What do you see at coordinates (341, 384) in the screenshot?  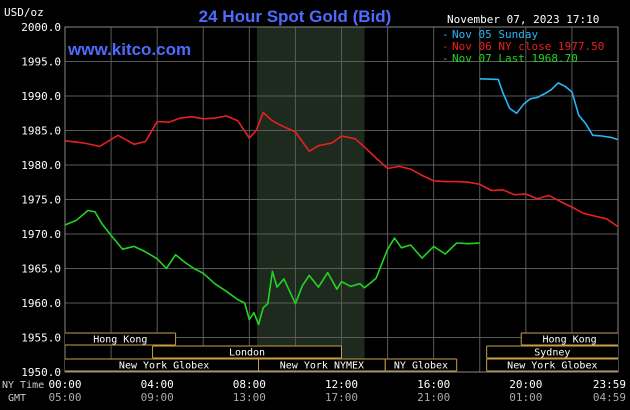 I see `x-tick-label-ny: 12:00` at bounding box center [341, 384].